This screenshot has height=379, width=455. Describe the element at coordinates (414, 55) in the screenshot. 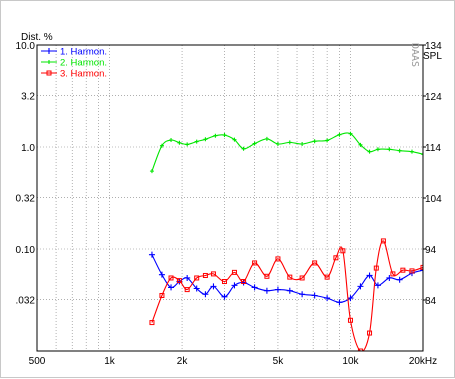

I see `watermark: DAAS` at that location.